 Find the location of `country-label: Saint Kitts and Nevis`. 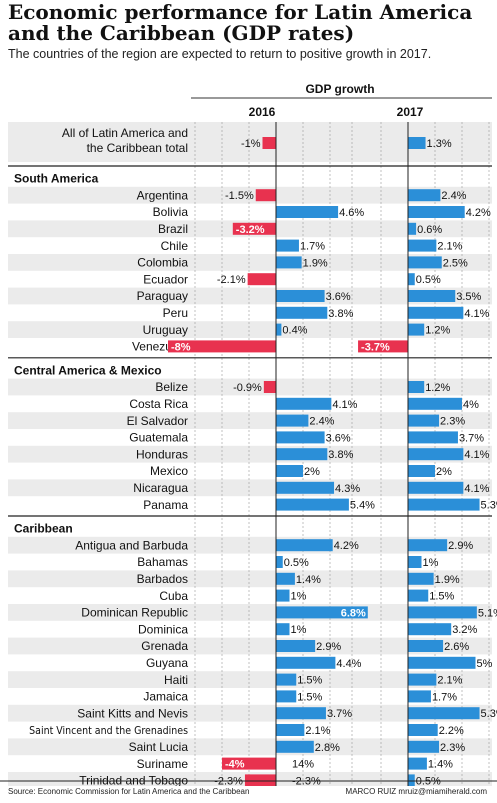

country-label: Saint Kitts and Nevis is located at coordinates (132, 713).